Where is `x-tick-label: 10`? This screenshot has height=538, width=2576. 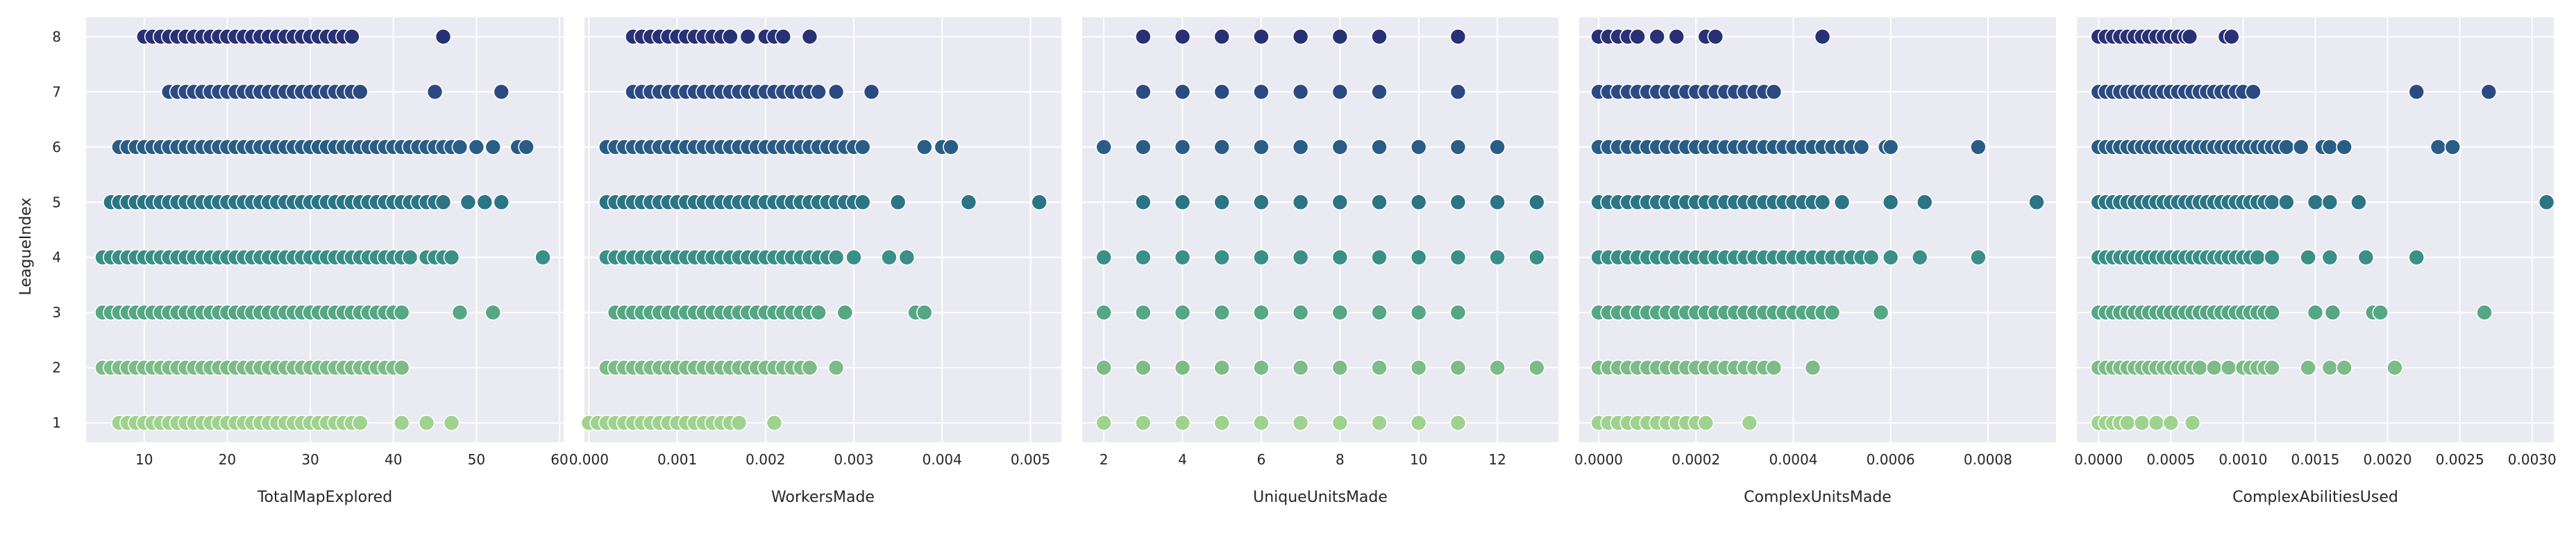
x-tick-label: 10 is located at coordinates (1418, 459).